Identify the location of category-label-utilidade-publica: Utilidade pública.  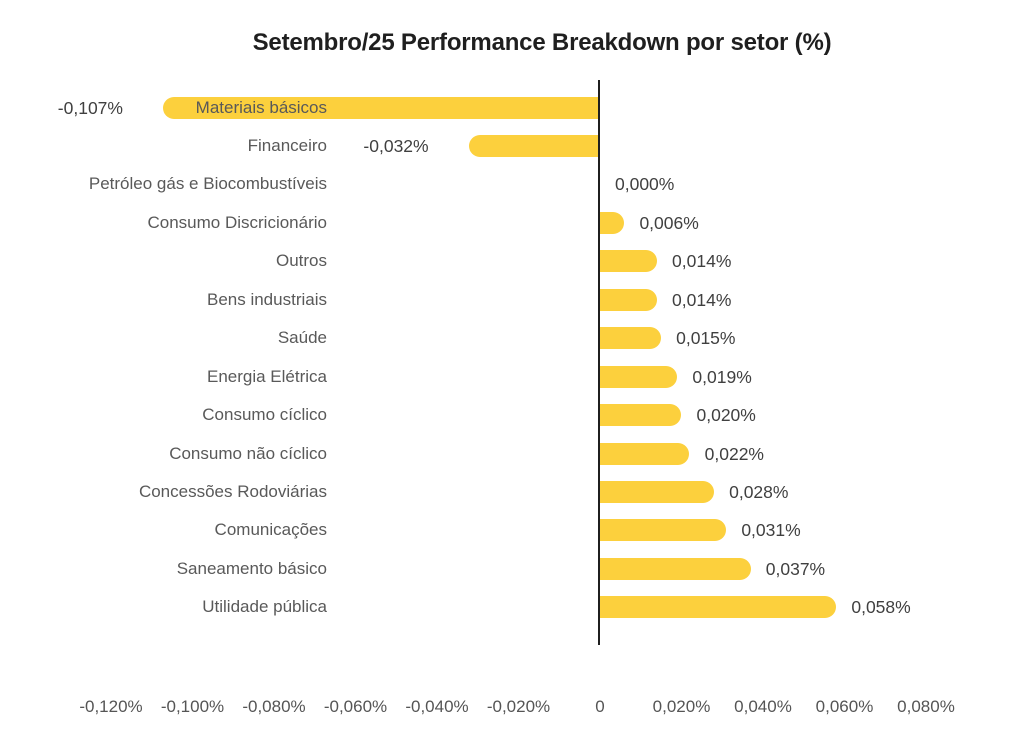
(264, 607).